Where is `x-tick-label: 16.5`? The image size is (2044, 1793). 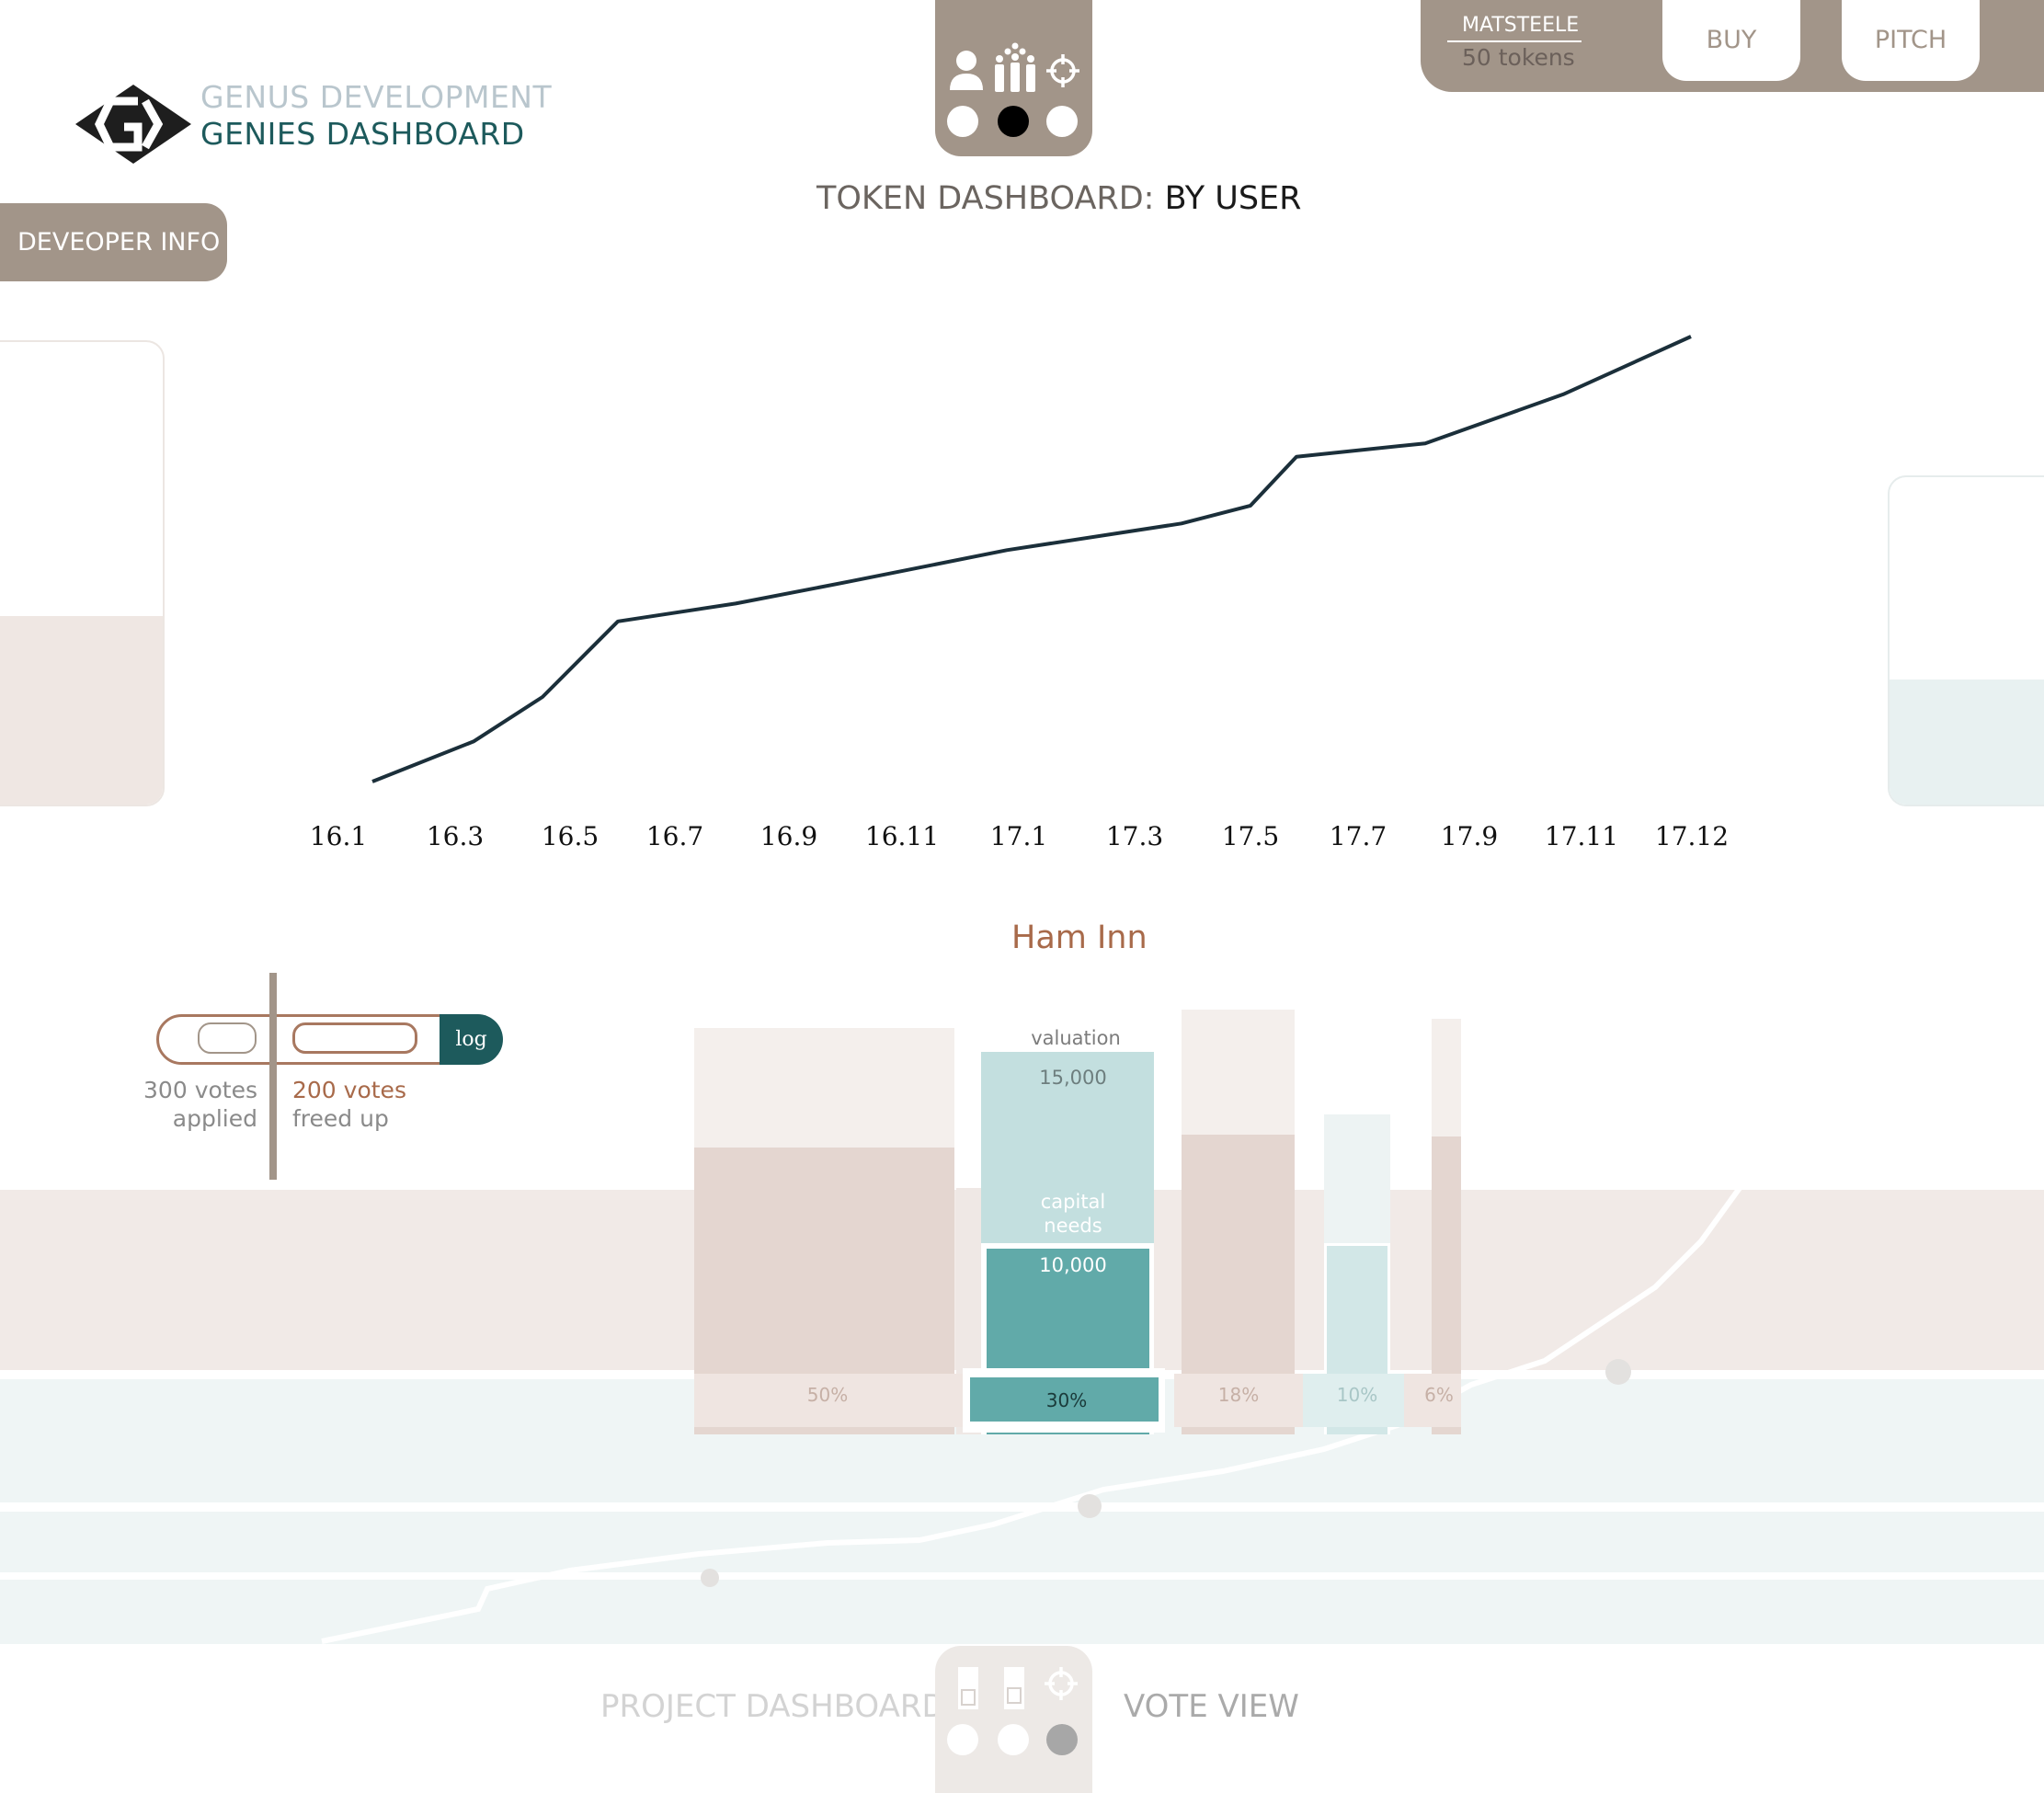
x-tick-label: 16.5 is located at coordinates (570, 836).